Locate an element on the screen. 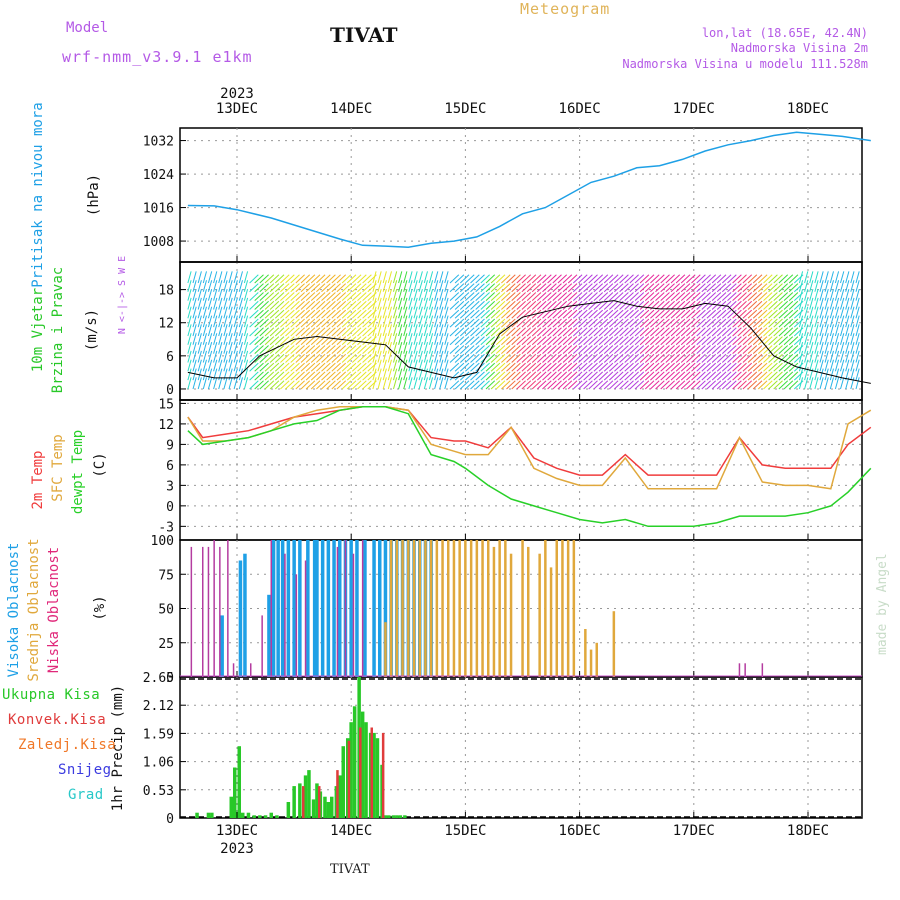  precip-legend-item: Zaledj.Kisa is located at coordinates (67, 745).